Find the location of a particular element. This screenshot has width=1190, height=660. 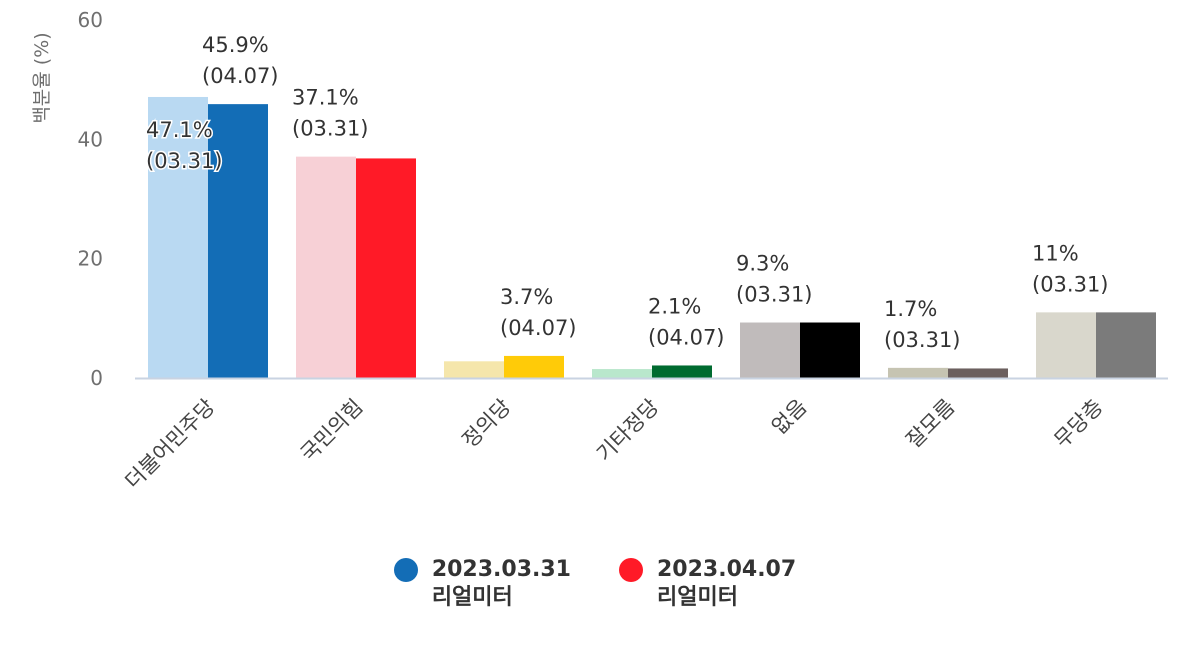

data-label: 37.1% (03.31) is located at coordinates (330, 113).